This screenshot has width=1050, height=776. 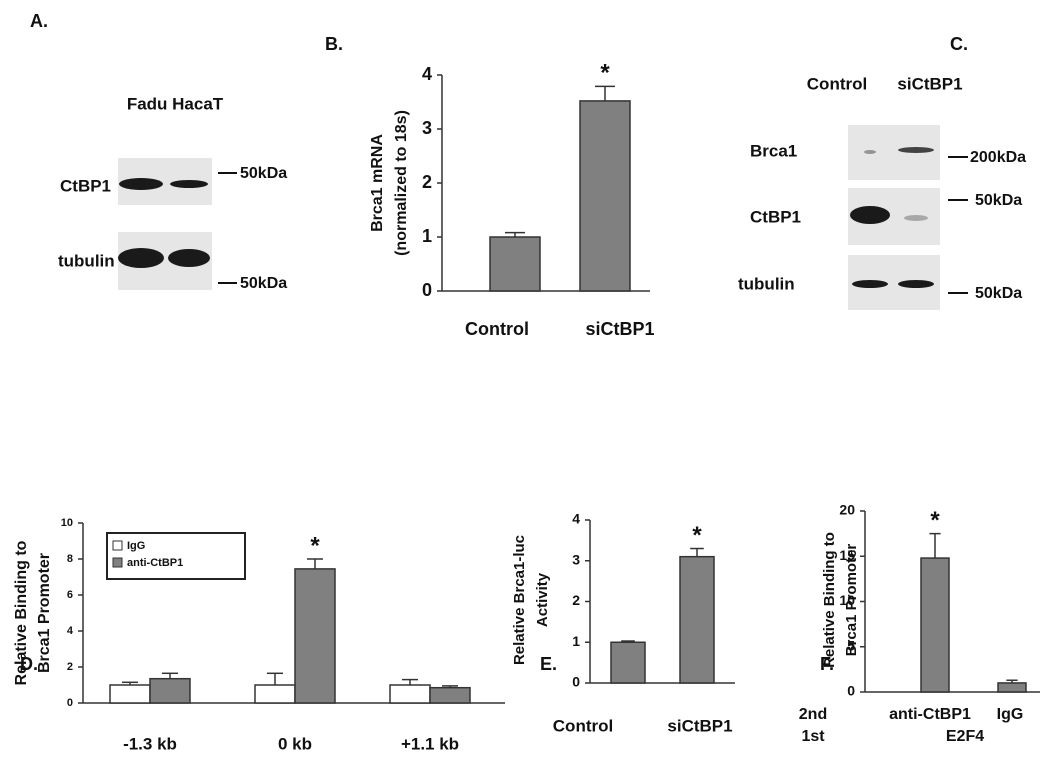 I want to click on x-tick-label: -1.3 kb, so click(x=150, y=743).